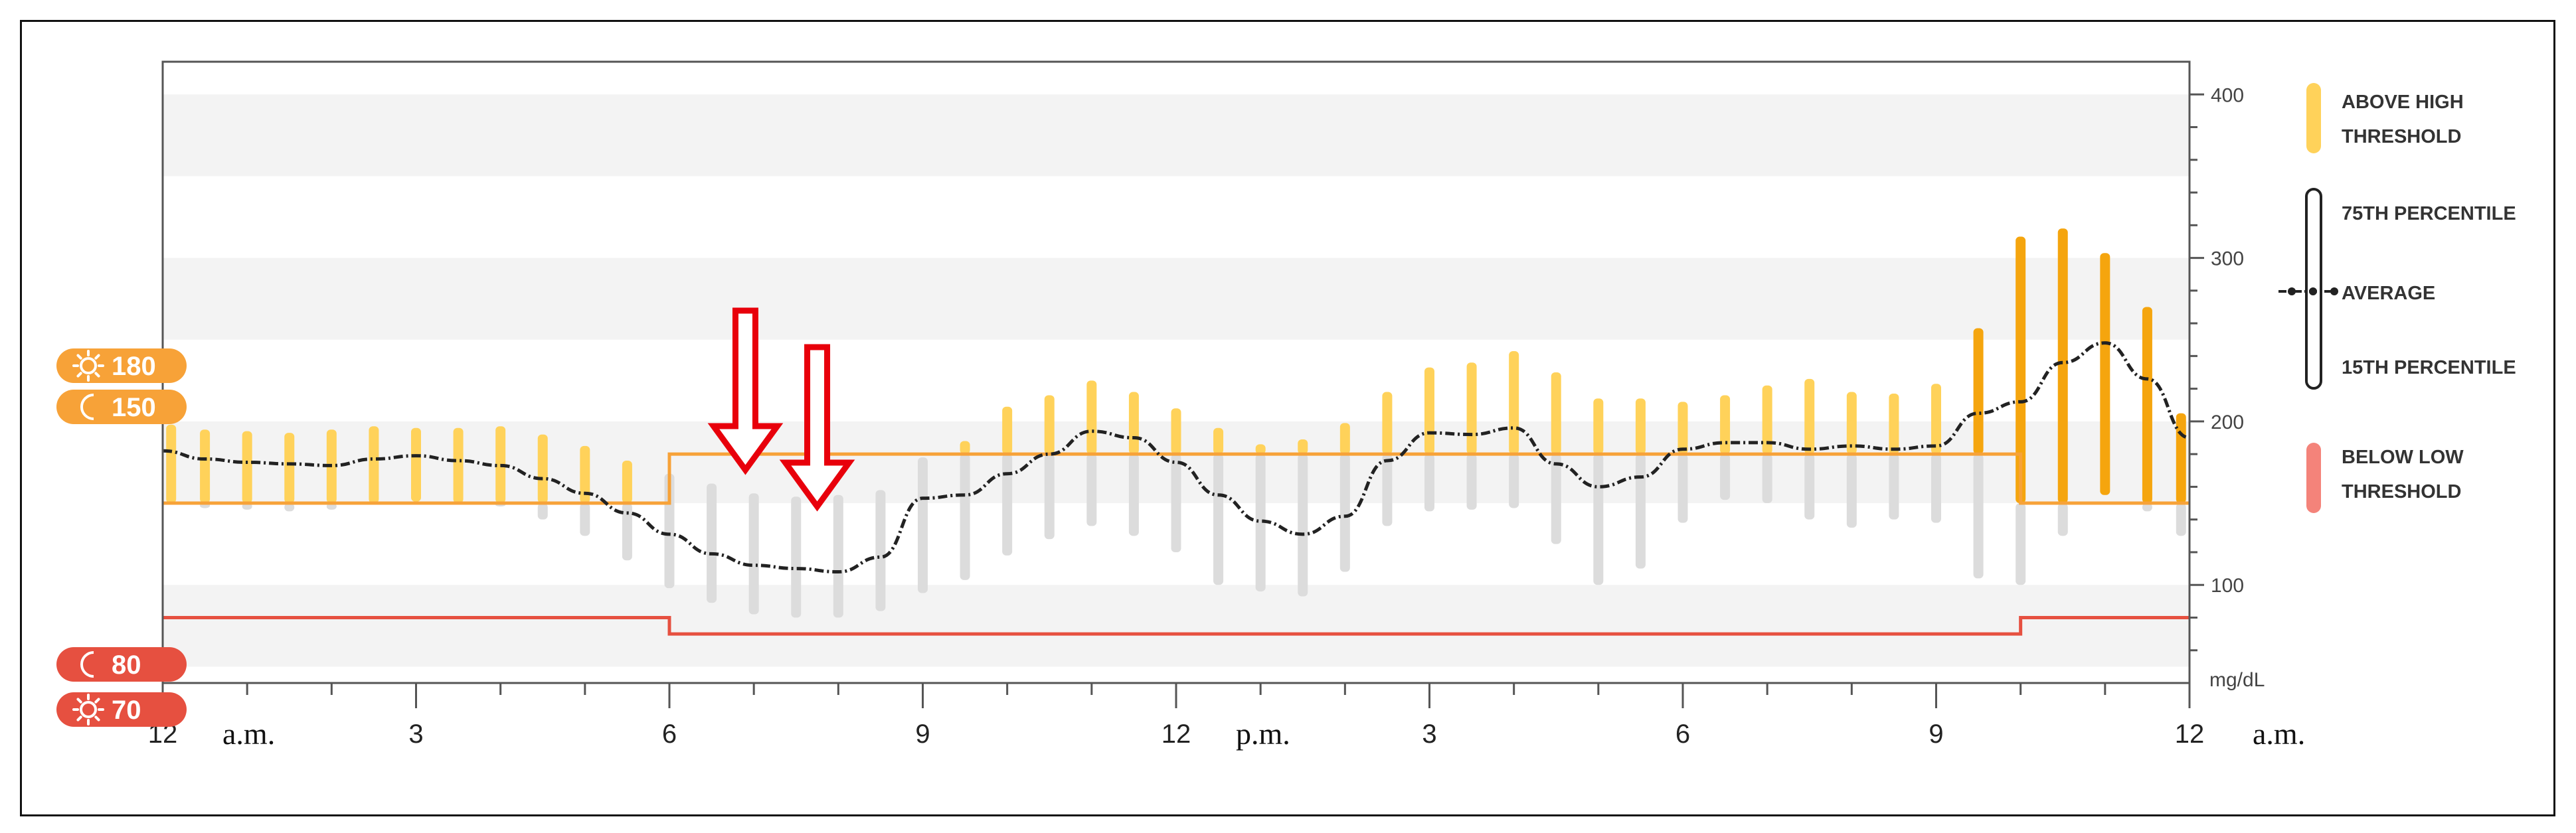 Image resolution: width=2576 pixels, height=833 pixels. What do you see at coordinates (1263, 734) in the screenshot?
I see `period-label: p.m.` at bounding box center [1263, 734].